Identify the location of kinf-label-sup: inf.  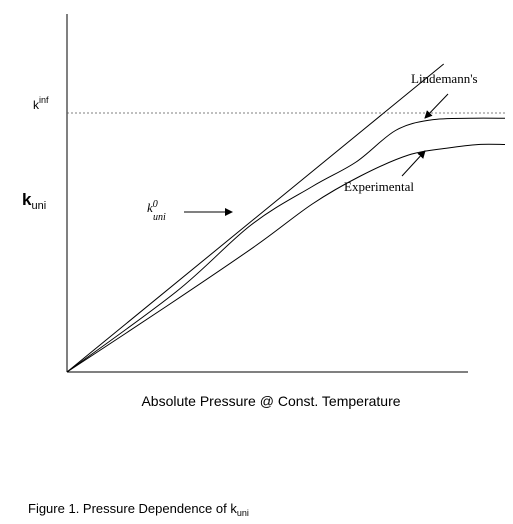
(44, 100).